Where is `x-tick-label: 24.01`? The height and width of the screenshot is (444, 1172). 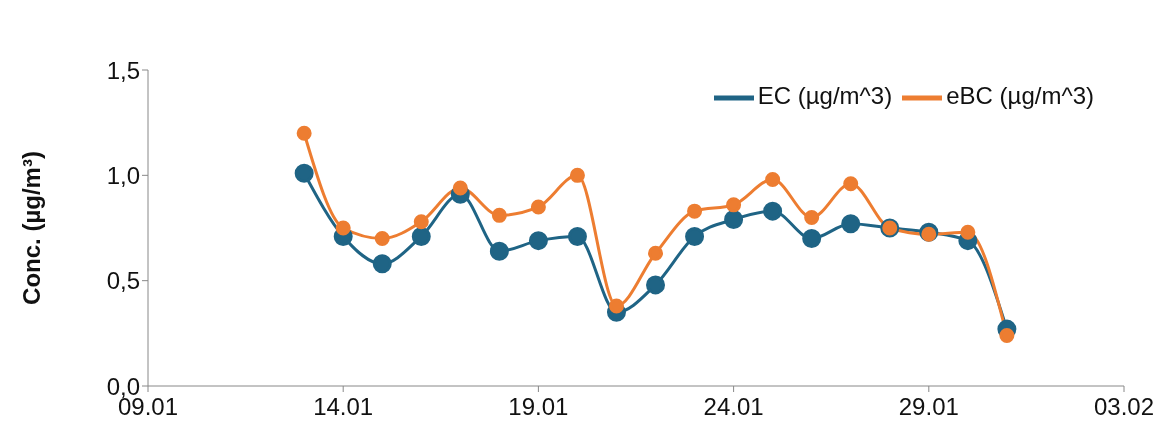 x-tick-label: 24.01 is located at coordinates (733, 407).